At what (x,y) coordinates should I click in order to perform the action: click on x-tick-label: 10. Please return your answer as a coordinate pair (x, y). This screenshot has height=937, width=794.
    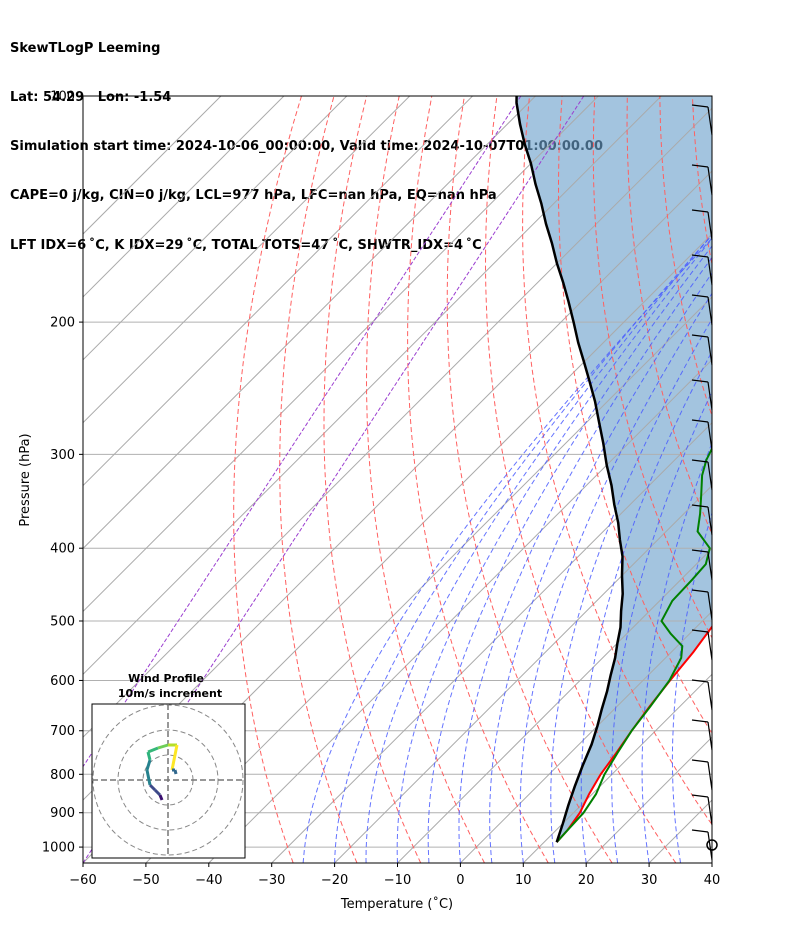
    Looking at the image, I should click on (523, 880).